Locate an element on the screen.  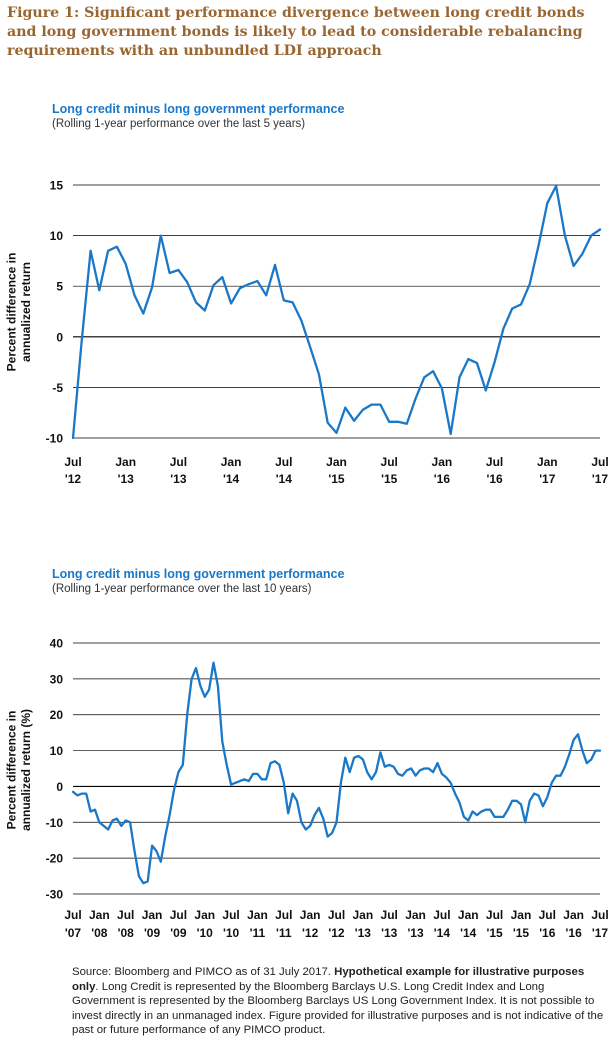
chart2-ytick-label: 40 is located at coordinates (57, 644).